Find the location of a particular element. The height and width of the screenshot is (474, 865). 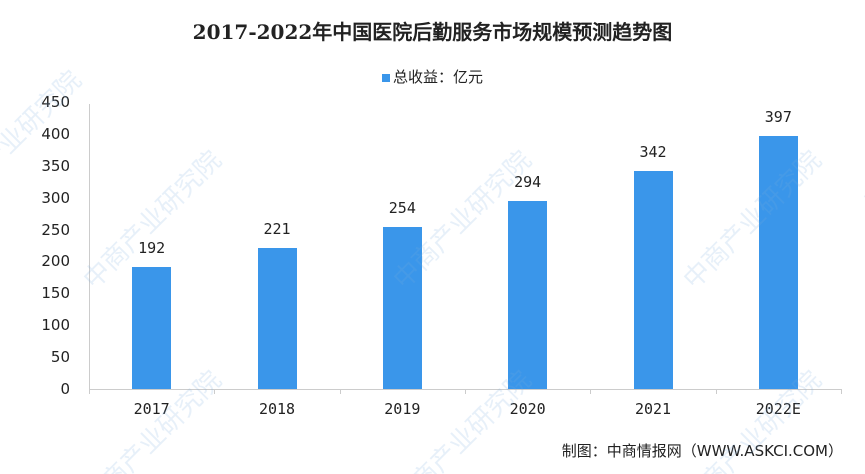

chart-title: 2017-2022年中国医院后勤服务市场规模预测趋势图 is located at coordinates (432, 32).